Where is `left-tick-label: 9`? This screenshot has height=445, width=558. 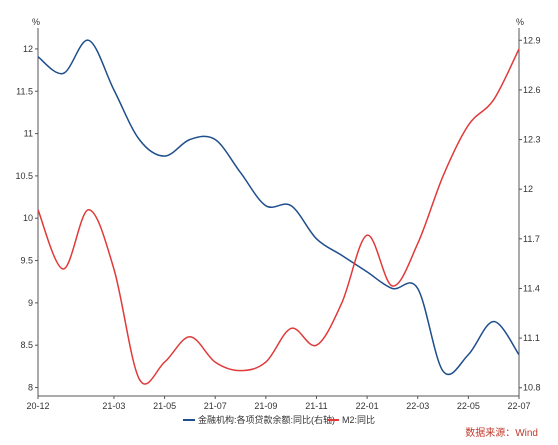
left-tick-label: 9 is located at coordinates (30, 303).